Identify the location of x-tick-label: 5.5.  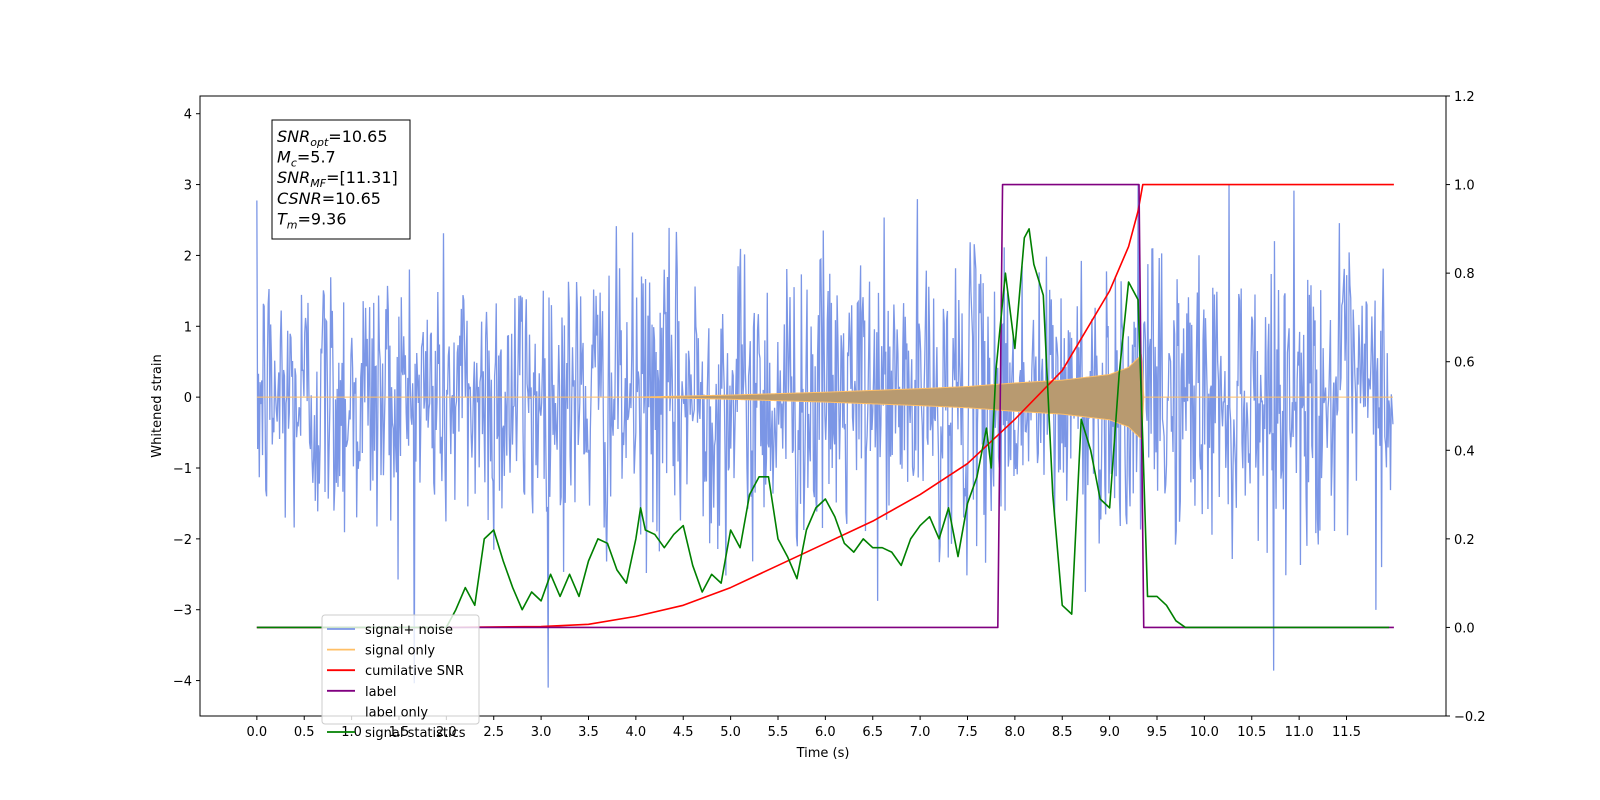
(778, 732).